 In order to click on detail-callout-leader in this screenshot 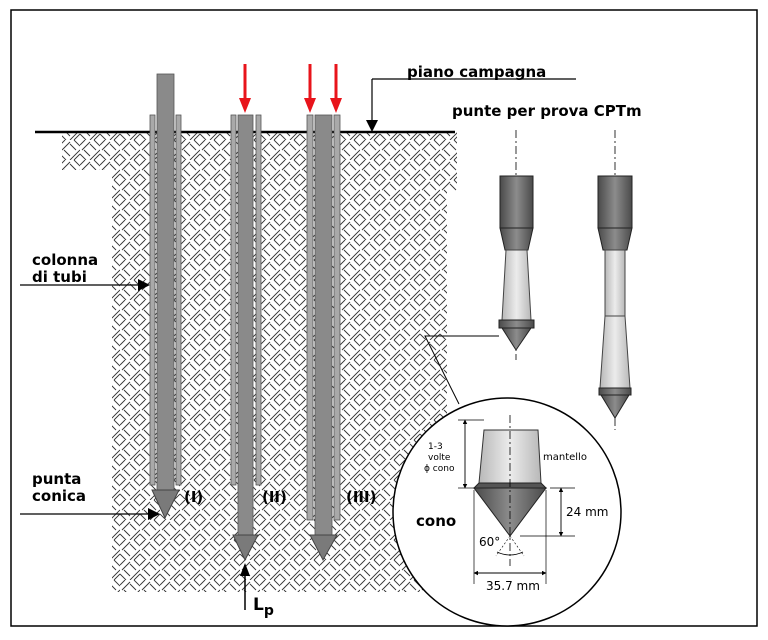, I will do `click(461, 370)`.